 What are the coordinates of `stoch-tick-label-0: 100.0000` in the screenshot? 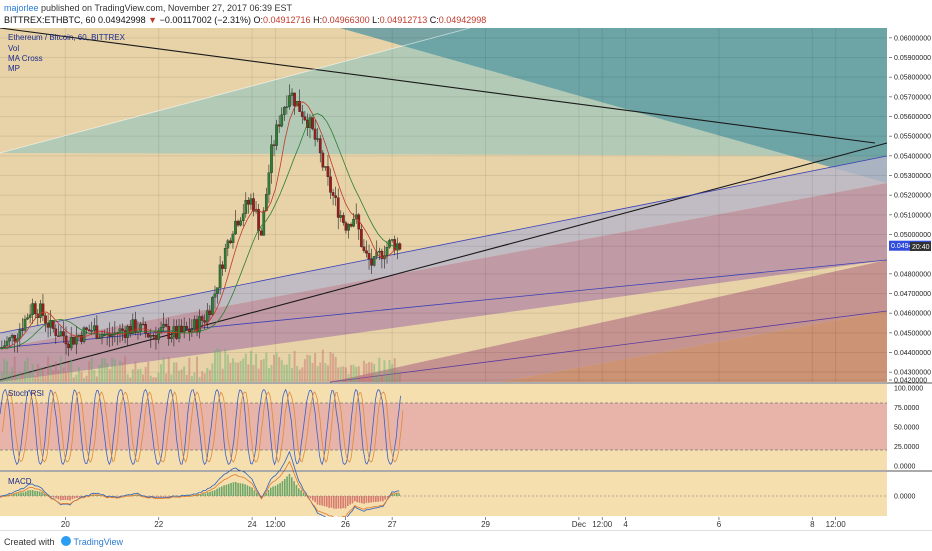 It's located at (908, 389).